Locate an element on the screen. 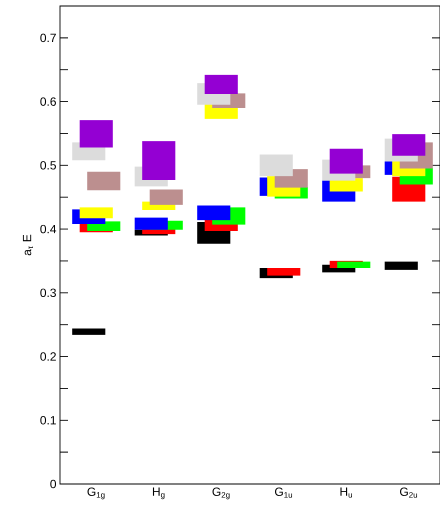 Image resolution: width=440 pixels, height=516 pixels. y-axis-title: a$_{τ}$ E is located at coordinates (28, 245).